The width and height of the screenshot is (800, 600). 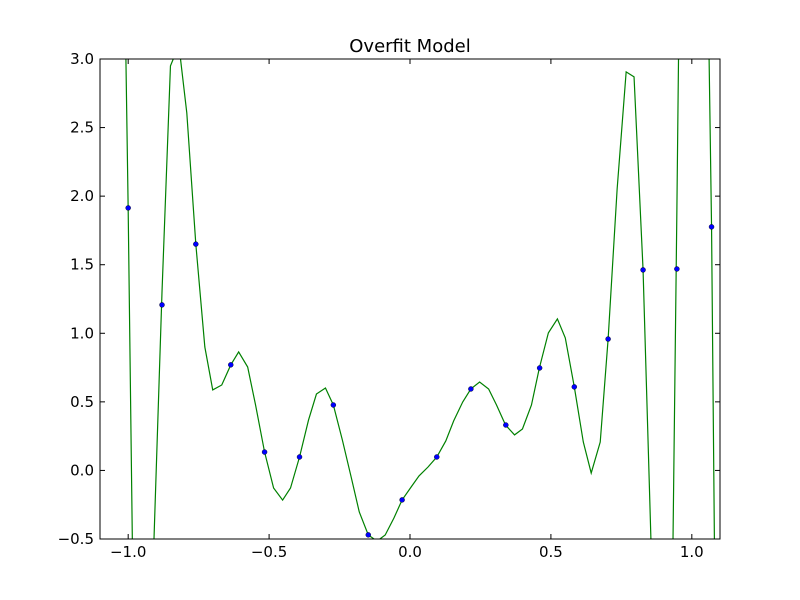 I want to click on y-tick-label: 1.0, so click(x=82, y=333).